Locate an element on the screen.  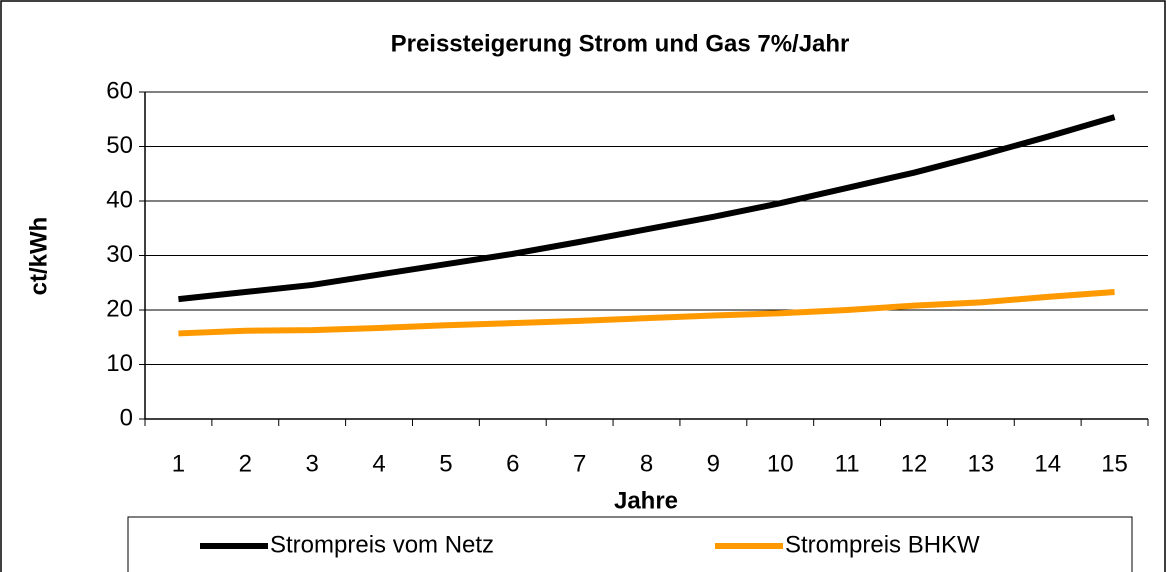
chart-title: Preissteigerung Strom und Gas 7%/Jahr is located at coordinates (620, 43).